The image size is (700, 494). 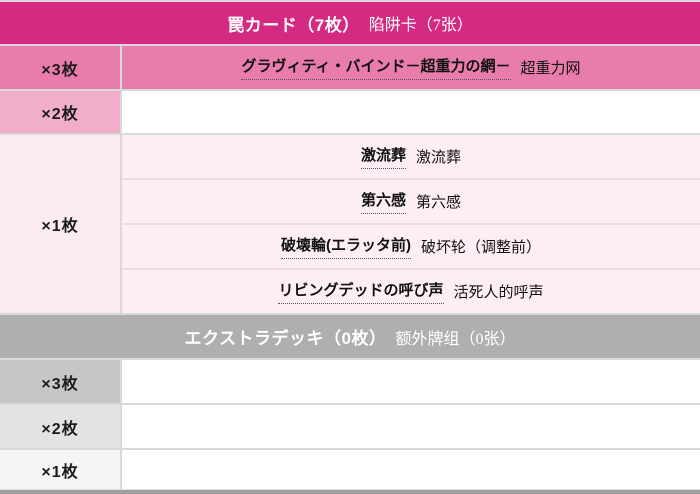 I want to click on extra-row-x1: ×1枚, so click(x=350, y=468).